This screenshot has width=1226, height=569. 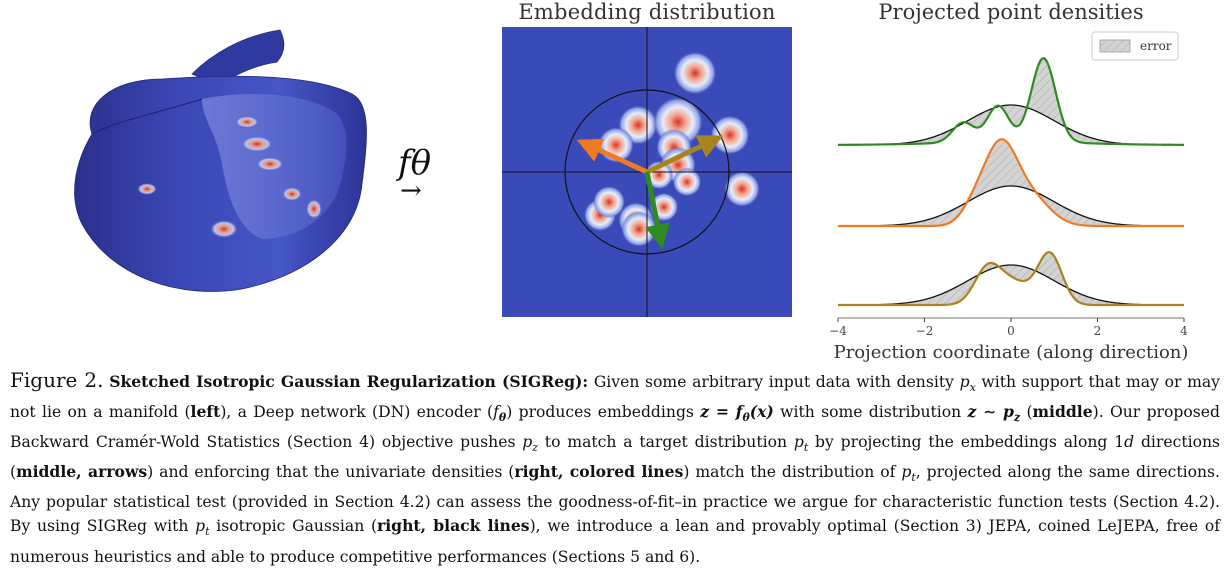 I want to click on projected-density-curve-orange, so click(x=1011, y=183).